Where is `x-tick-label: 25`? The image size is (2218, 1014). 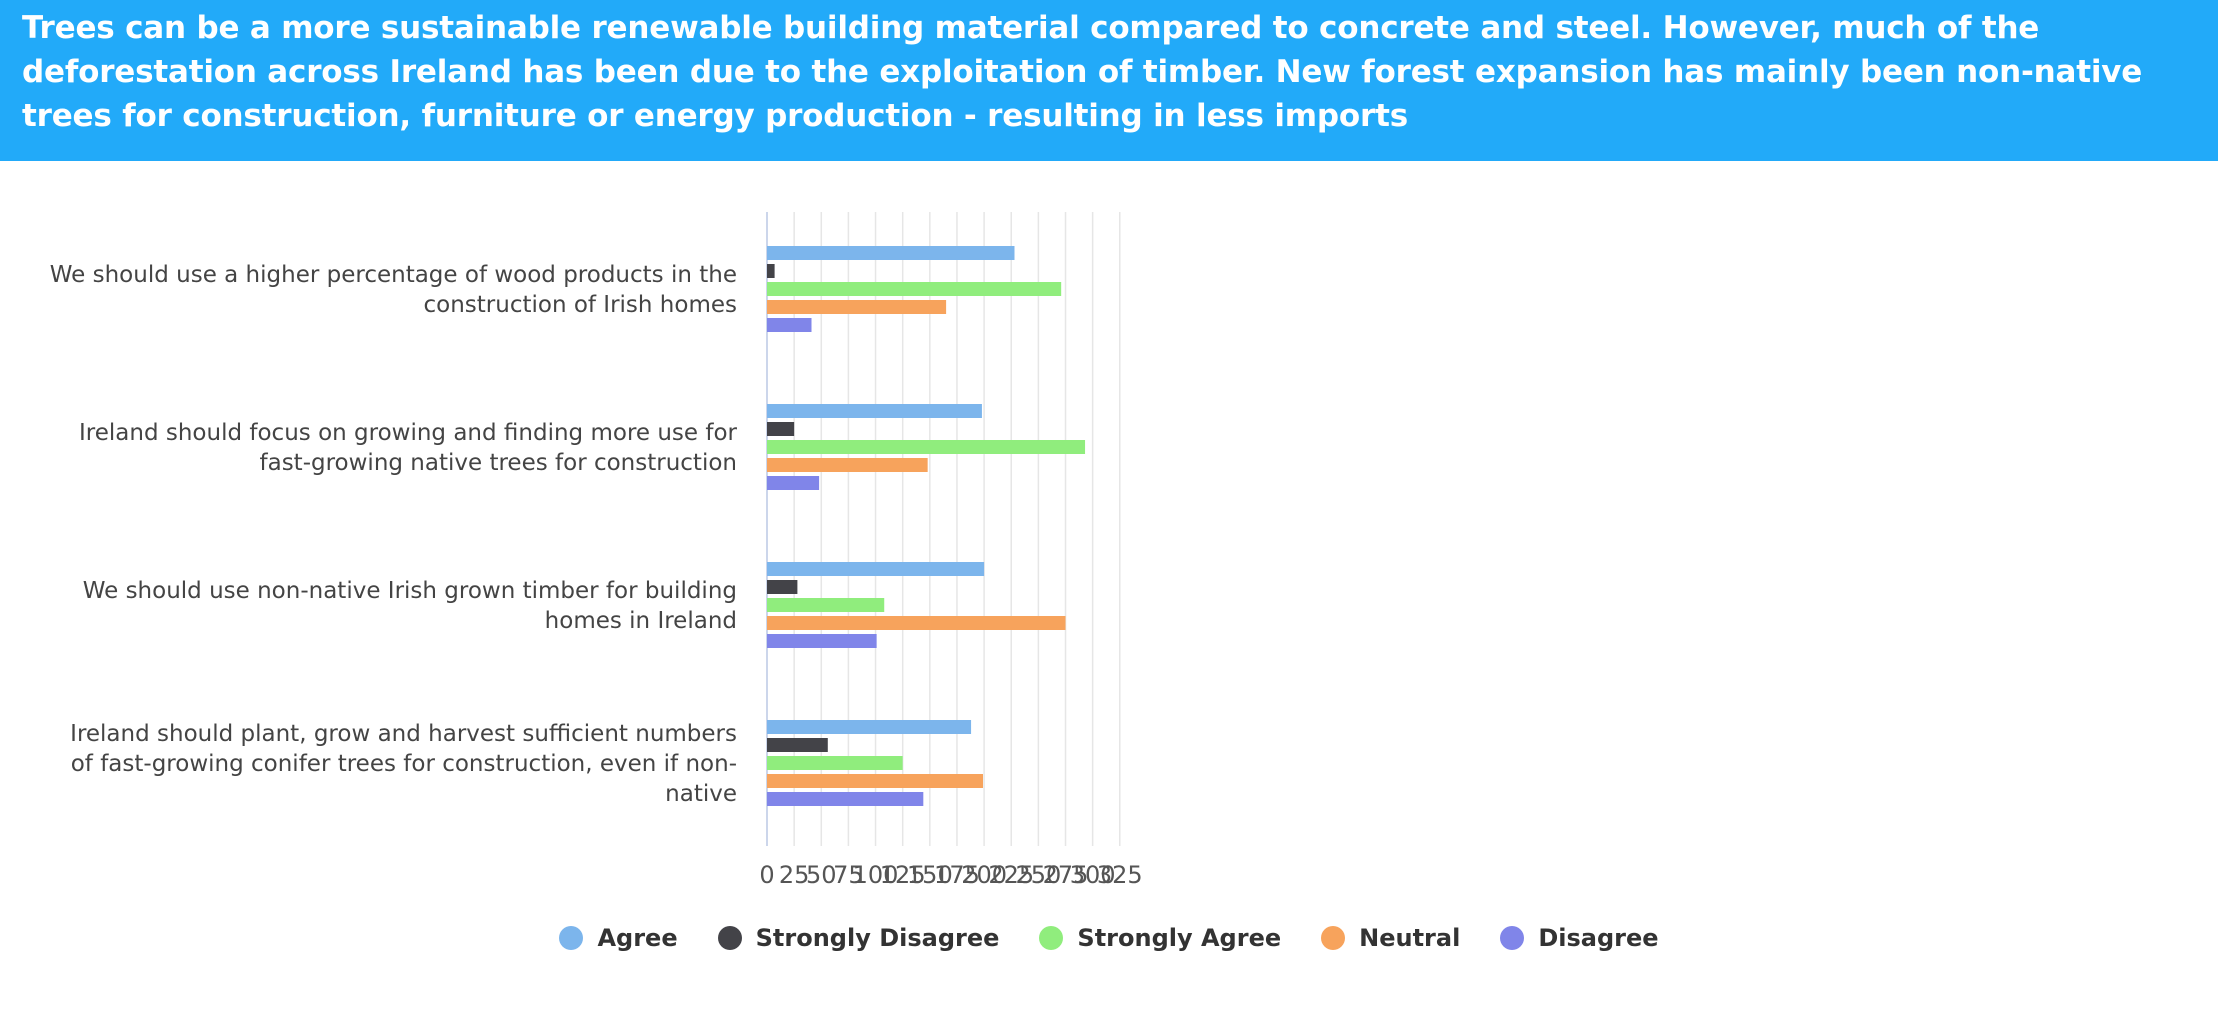 x-tick-label: 25 is located at coordinates (794, 875).